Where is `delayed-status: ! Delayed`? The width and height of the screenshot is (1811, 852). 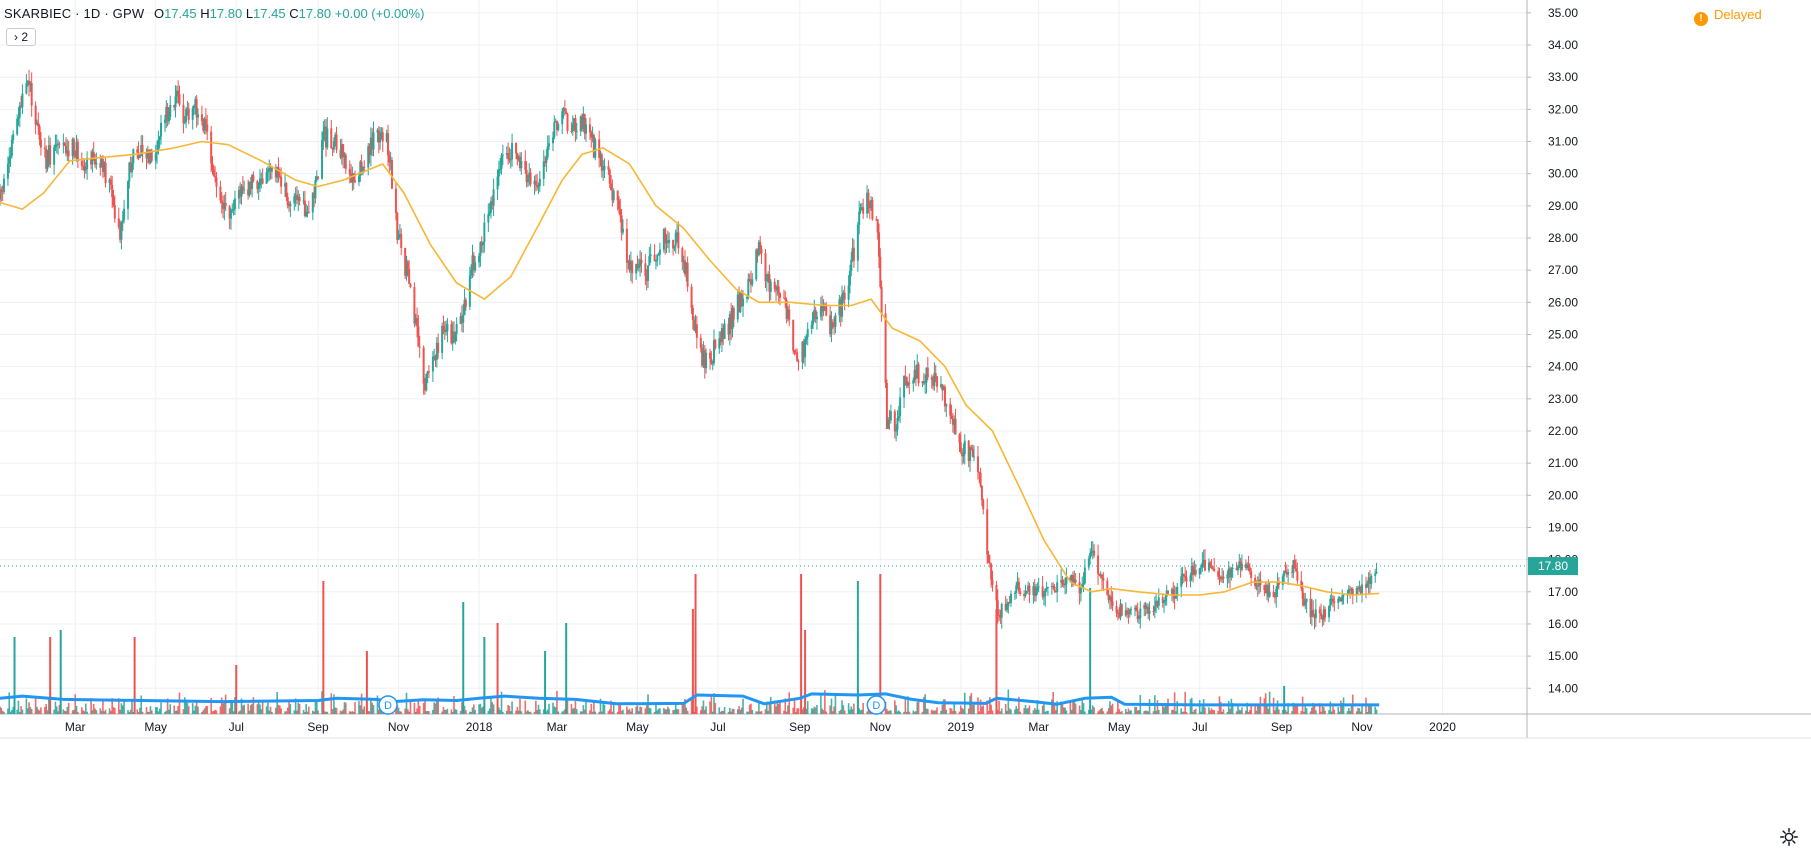
delayed-status: ! Delayed is located at coordinates (1728, 16).